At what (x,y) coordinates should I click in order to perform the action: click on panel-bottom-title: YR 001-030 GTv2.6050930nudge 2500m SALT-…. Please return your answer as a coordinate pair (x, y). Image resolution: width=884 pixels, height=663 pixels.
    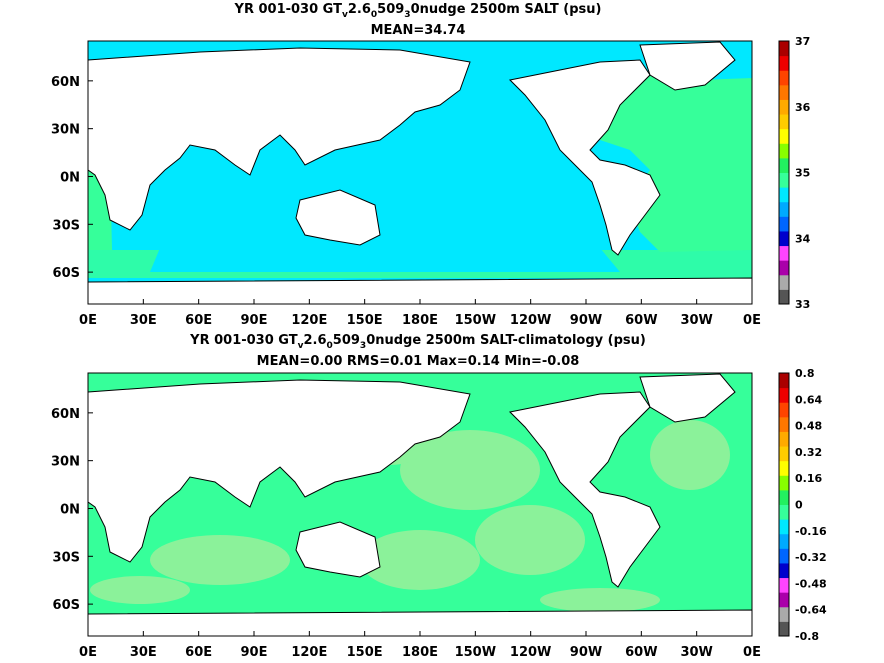
    Looking at the image, I should click on (417, 342).